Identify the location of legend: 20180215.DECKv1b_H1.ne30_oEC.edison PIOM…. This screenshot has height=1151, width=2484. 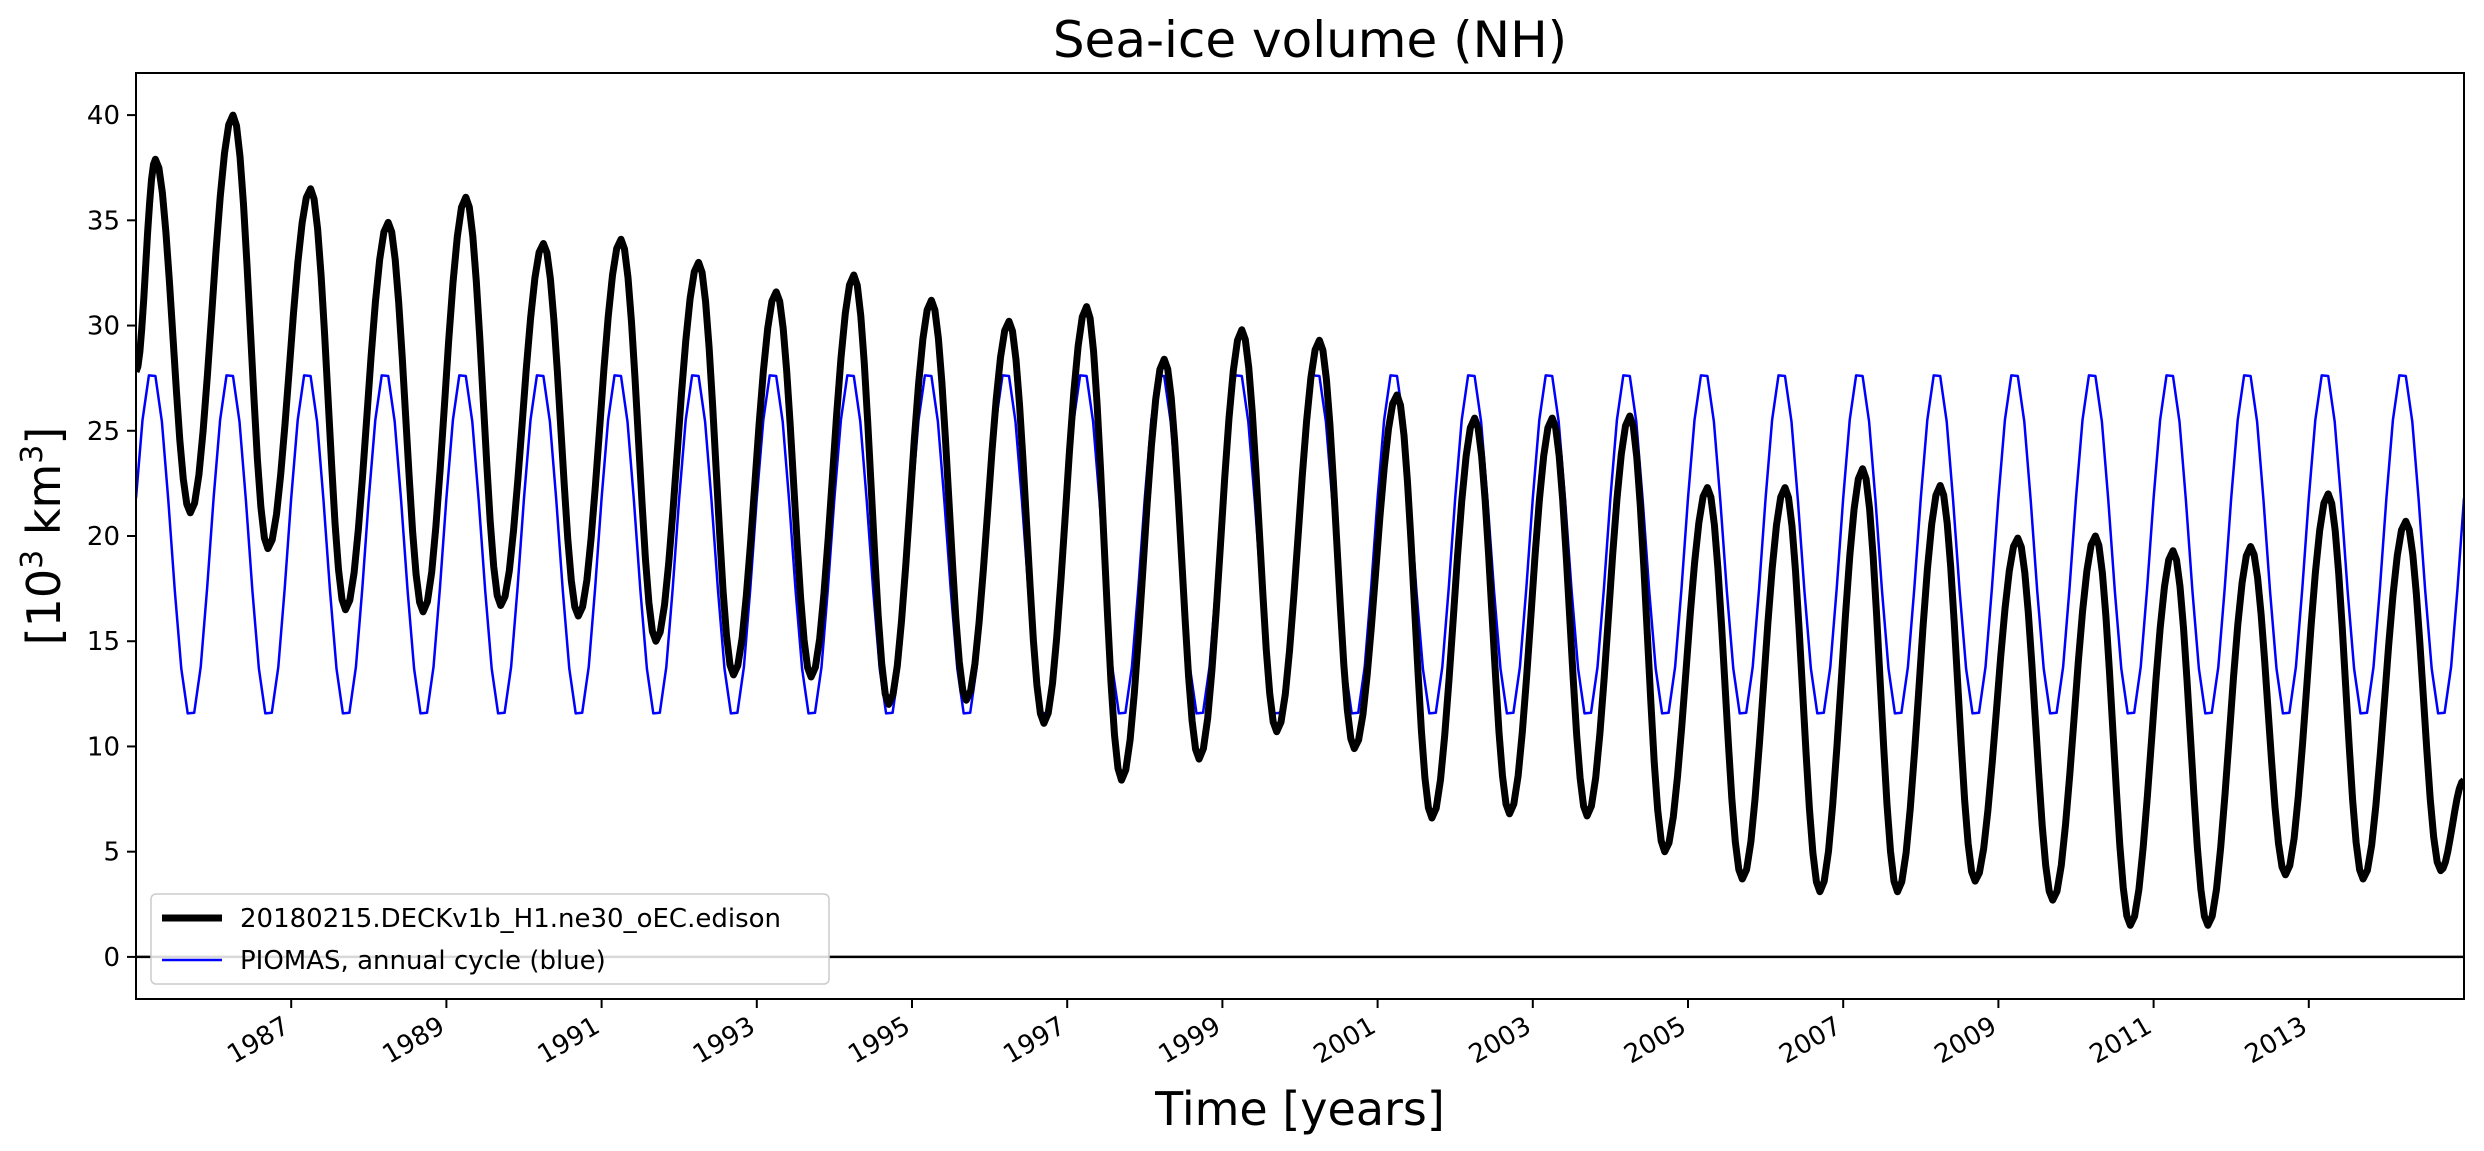
(490, 939).